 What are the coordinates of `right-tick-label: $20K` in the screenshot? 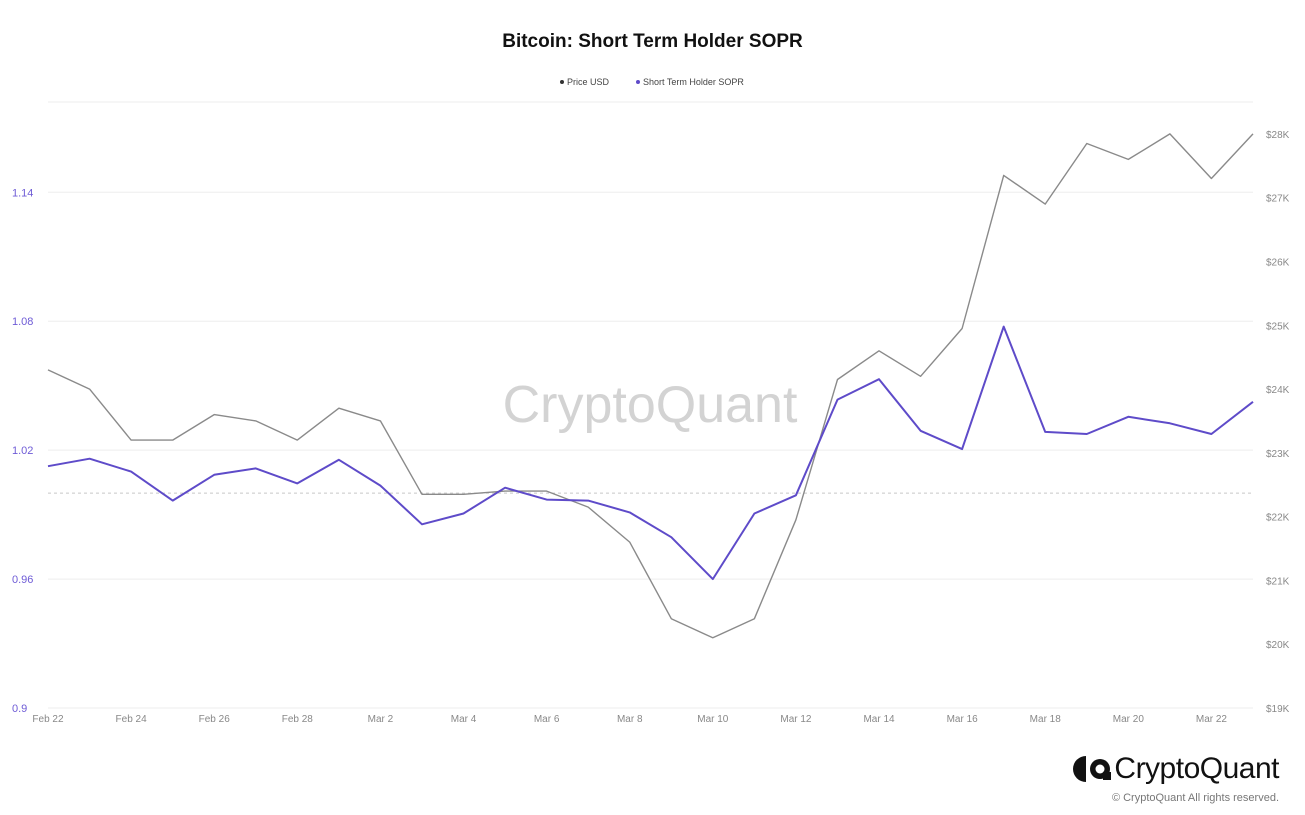 It's located at (1278, 645).